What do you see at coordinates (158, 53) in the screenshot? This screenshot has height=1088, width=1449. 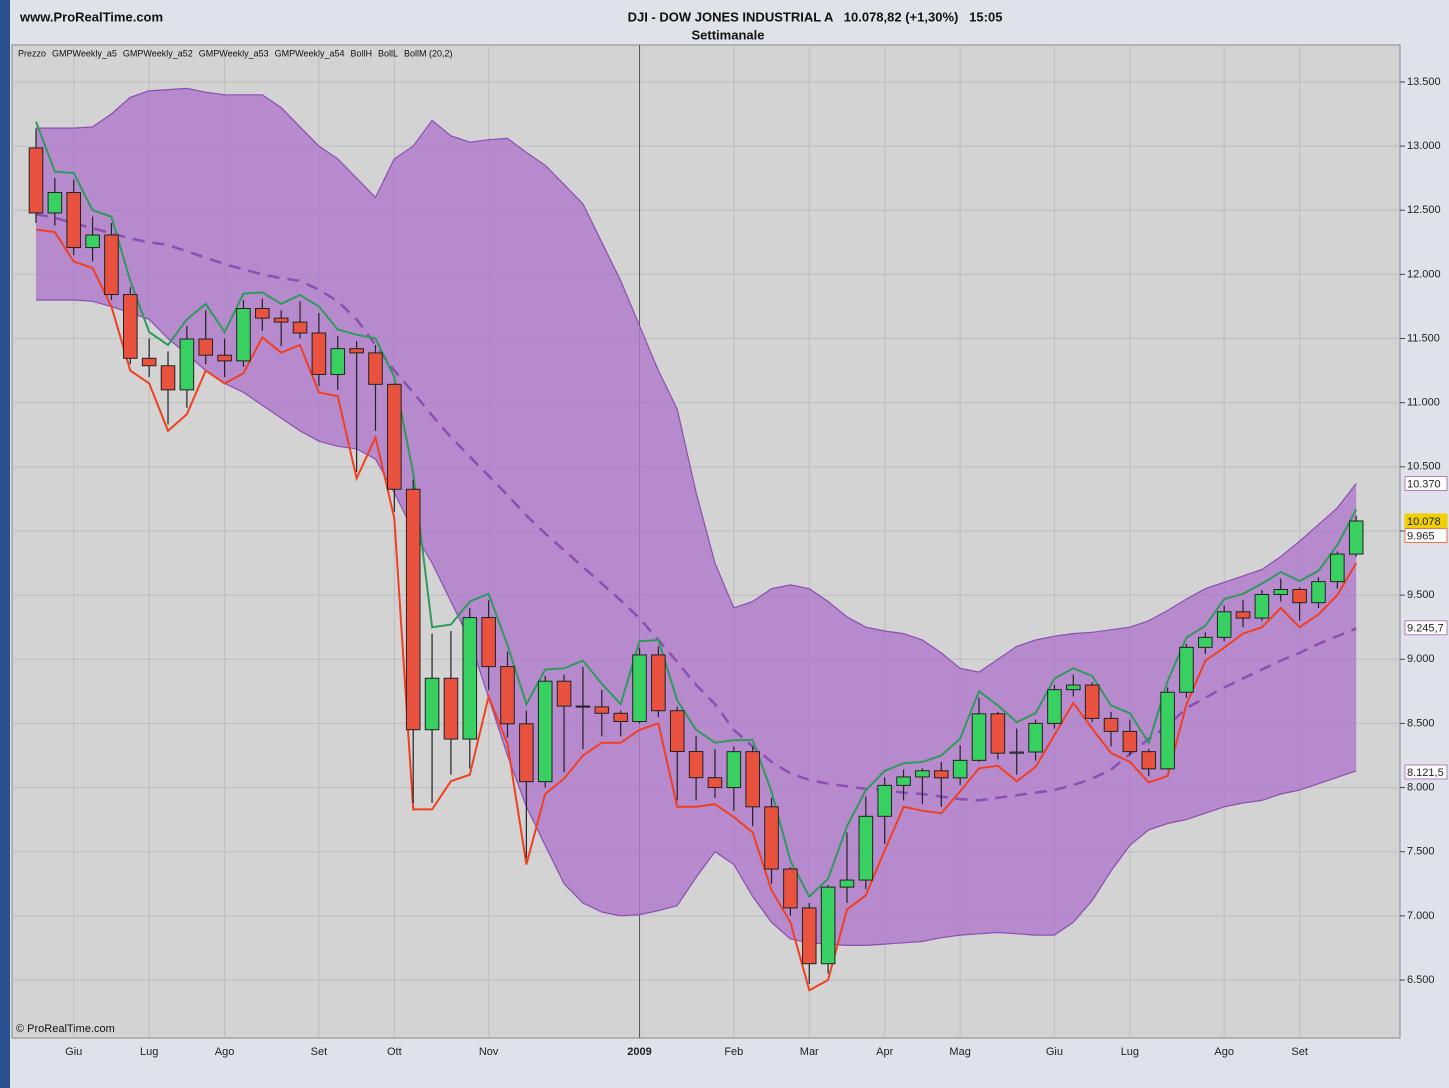 I see `legend-entry: GMPWeekly_a52` at bounding box center [158, 53].